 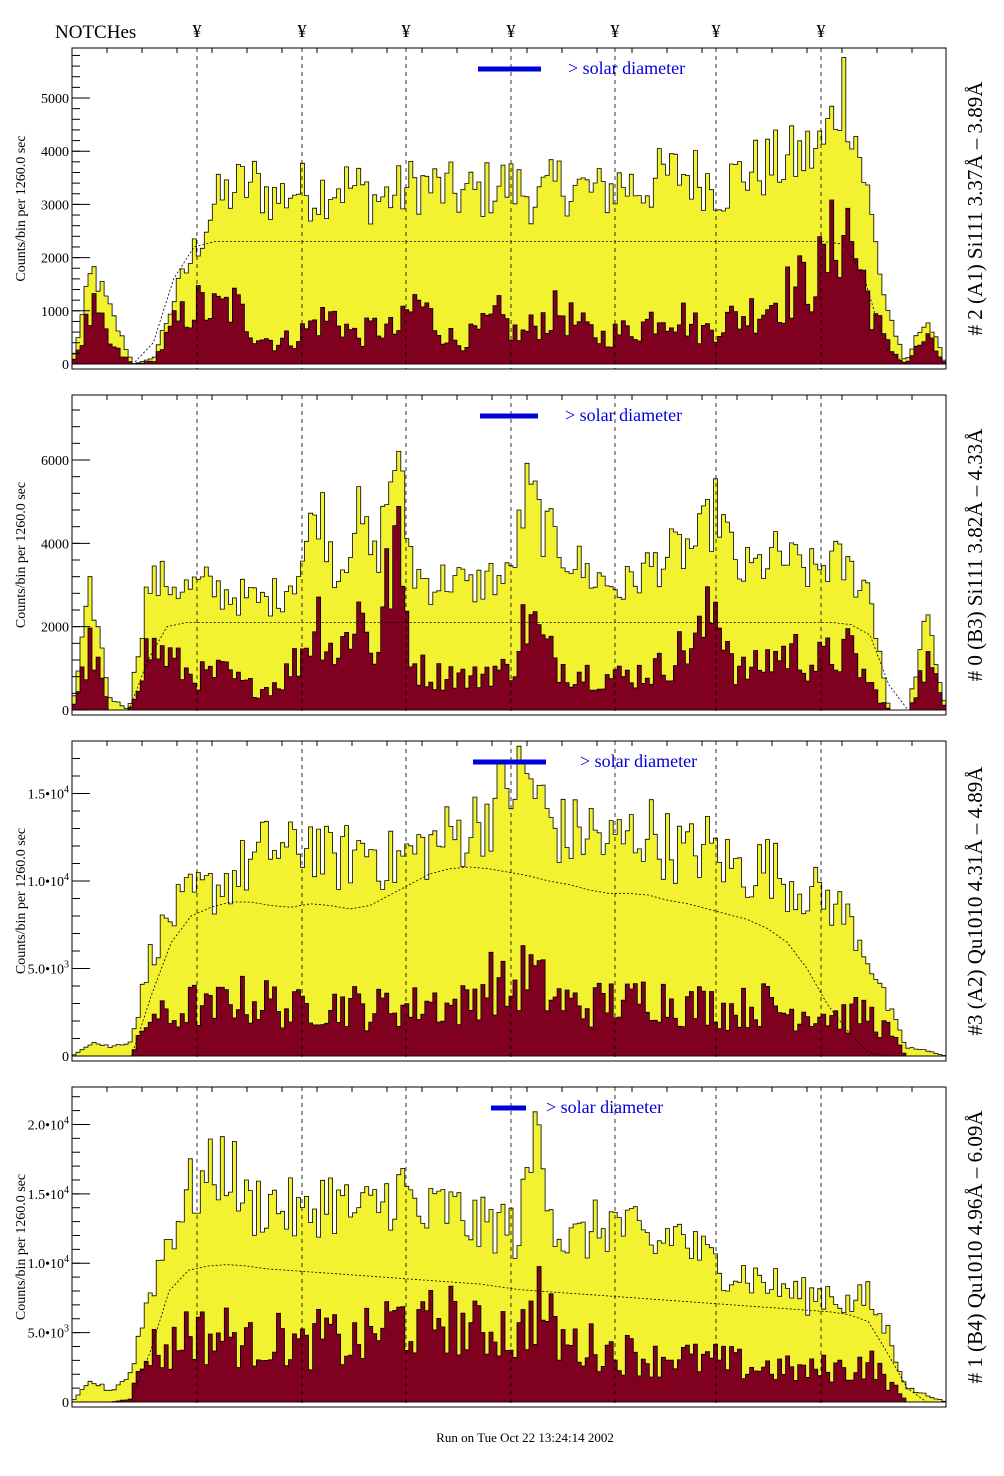 What do you see at coordinates (975, 208) in the screenshot?
I see `panel-title: # 2 (A1) Si111 3.37Å – 3.89Å` at bounding box center [975, 208].